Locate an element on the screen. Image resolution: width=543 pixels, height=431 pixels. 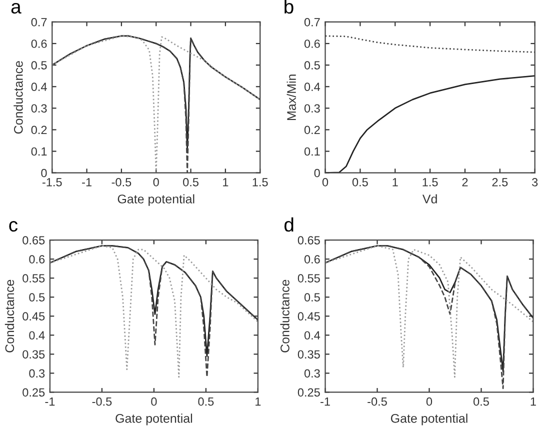
x-tick-label: 2.5 is located at coordinates (500, 182).